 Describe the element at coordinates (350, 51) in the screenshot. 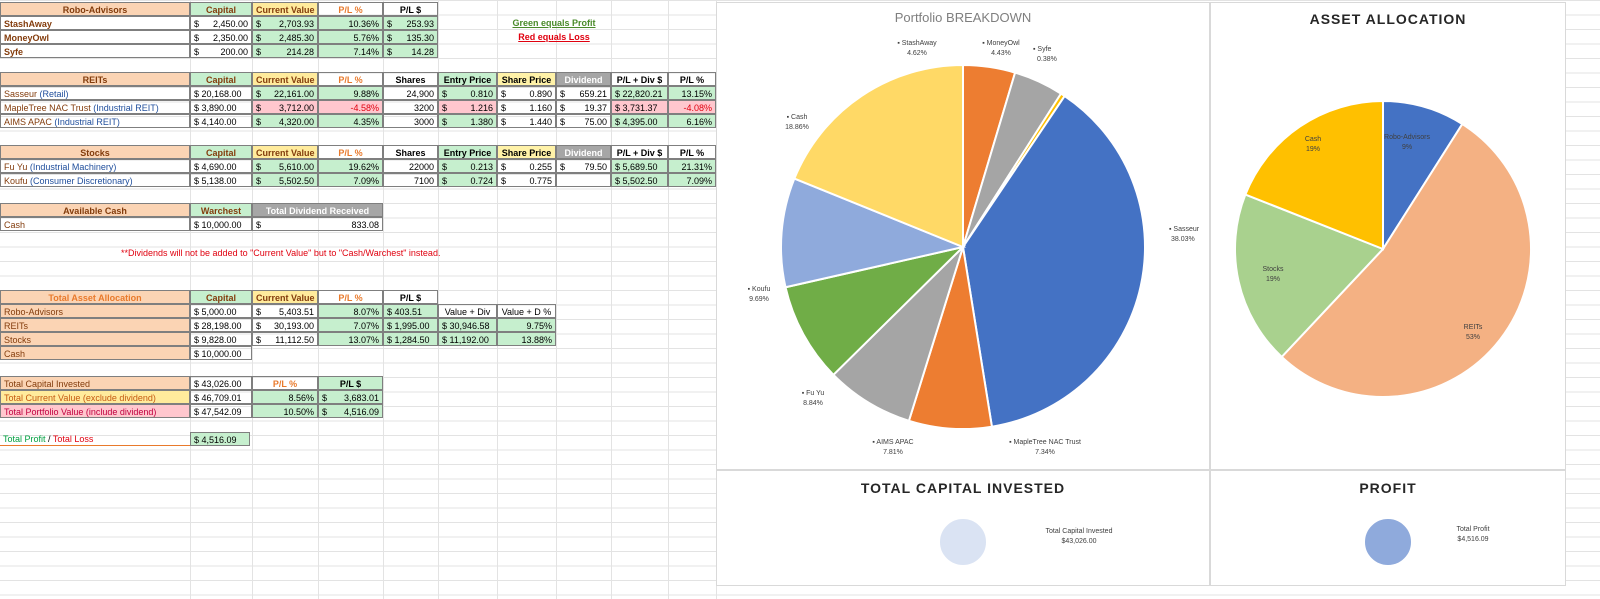

I see `robo-row-pl: 7.14%` at that location.